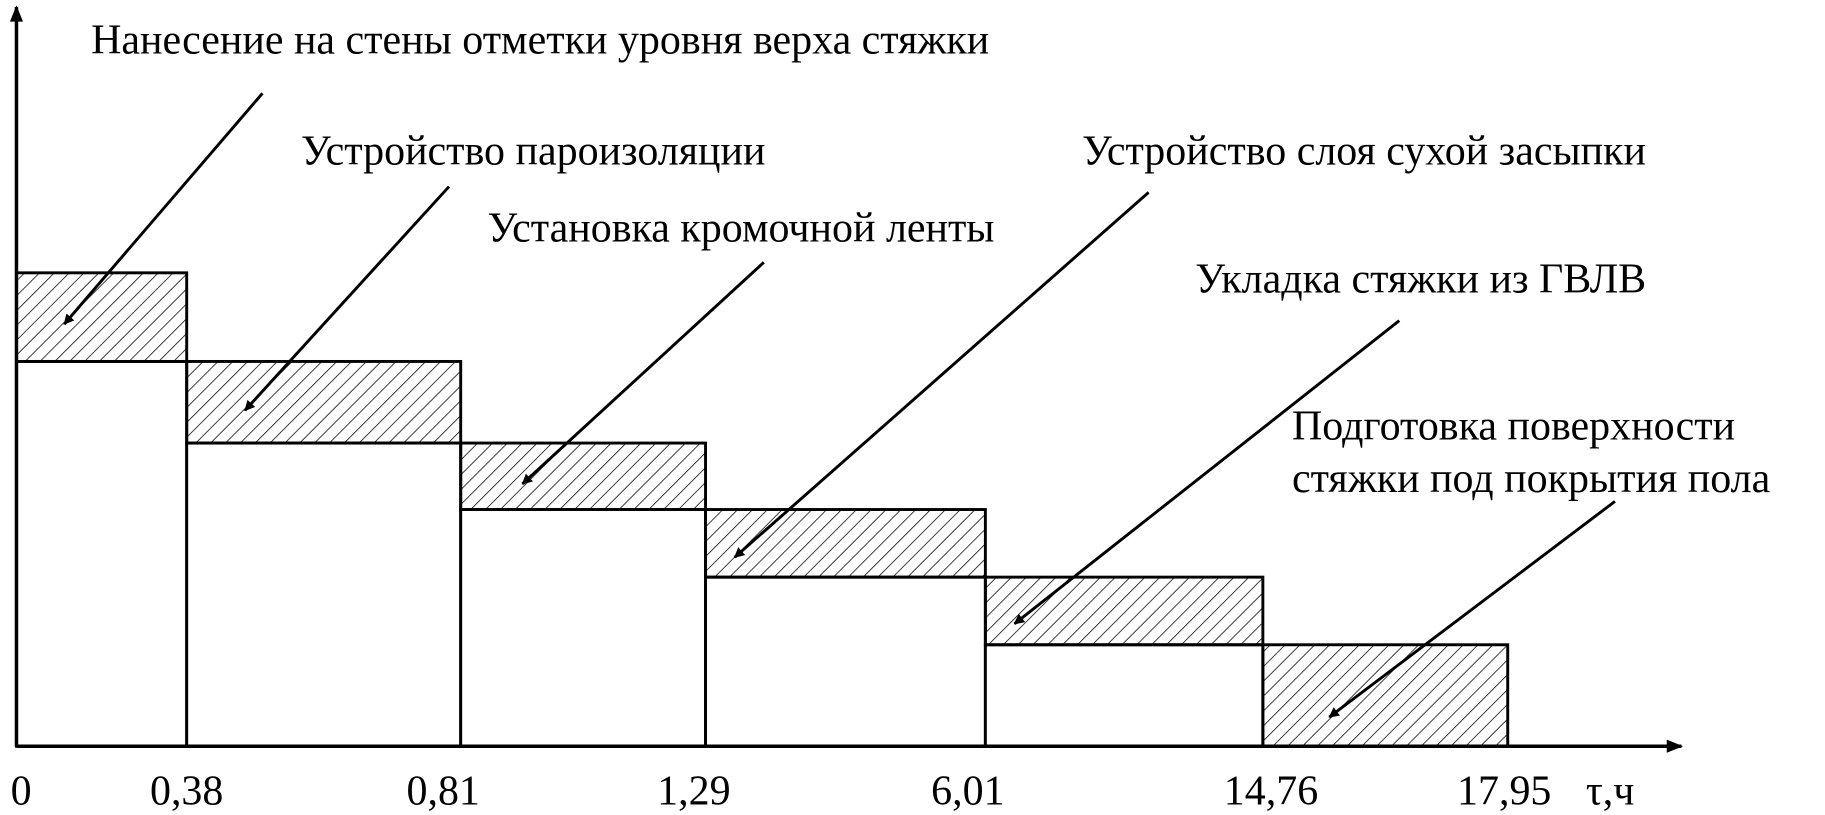 This screenshot has width=1825, height=815. What do you see at coordinates (1504, 792) in the screenshot?
I see `tick-label: 17,95` at bounding box center [1504, 792].